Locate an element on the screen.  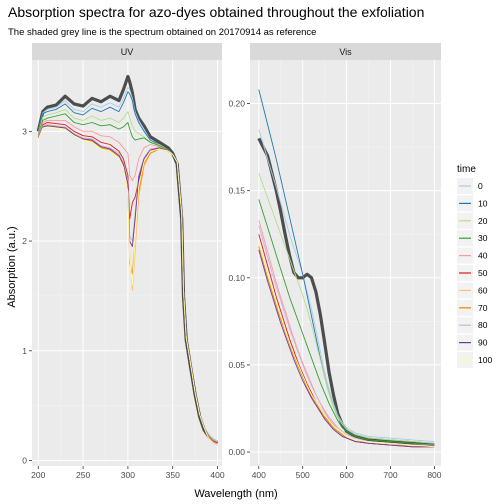
strip-uv is located at coordinates (127, 51).